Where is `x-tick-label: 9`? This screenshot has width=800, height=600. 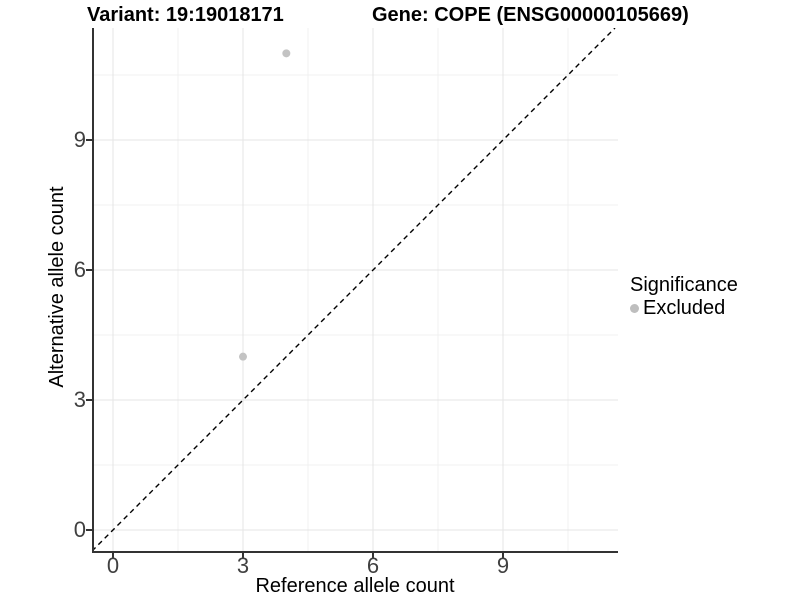 x-tick-label: 9 is located at coordinates (503, 565).